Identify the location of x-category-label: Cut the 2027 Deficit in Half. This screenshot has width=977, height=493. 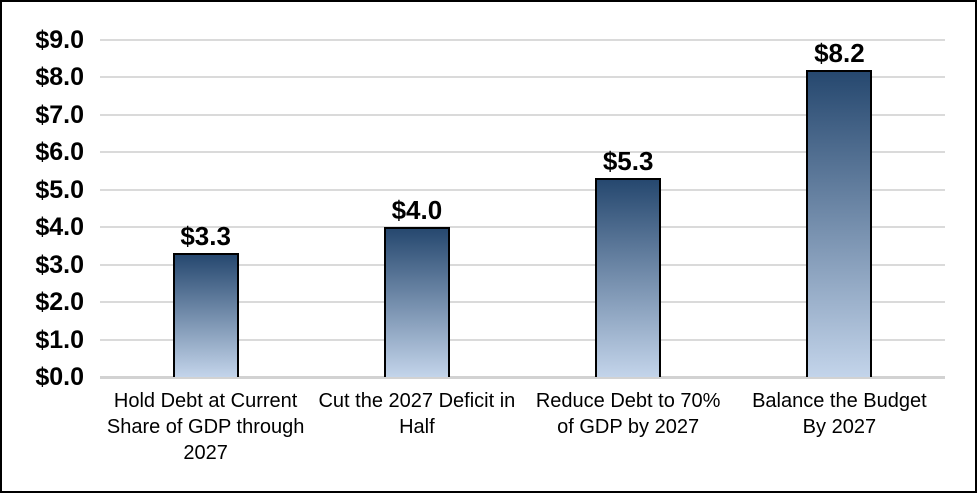
(417, 414).